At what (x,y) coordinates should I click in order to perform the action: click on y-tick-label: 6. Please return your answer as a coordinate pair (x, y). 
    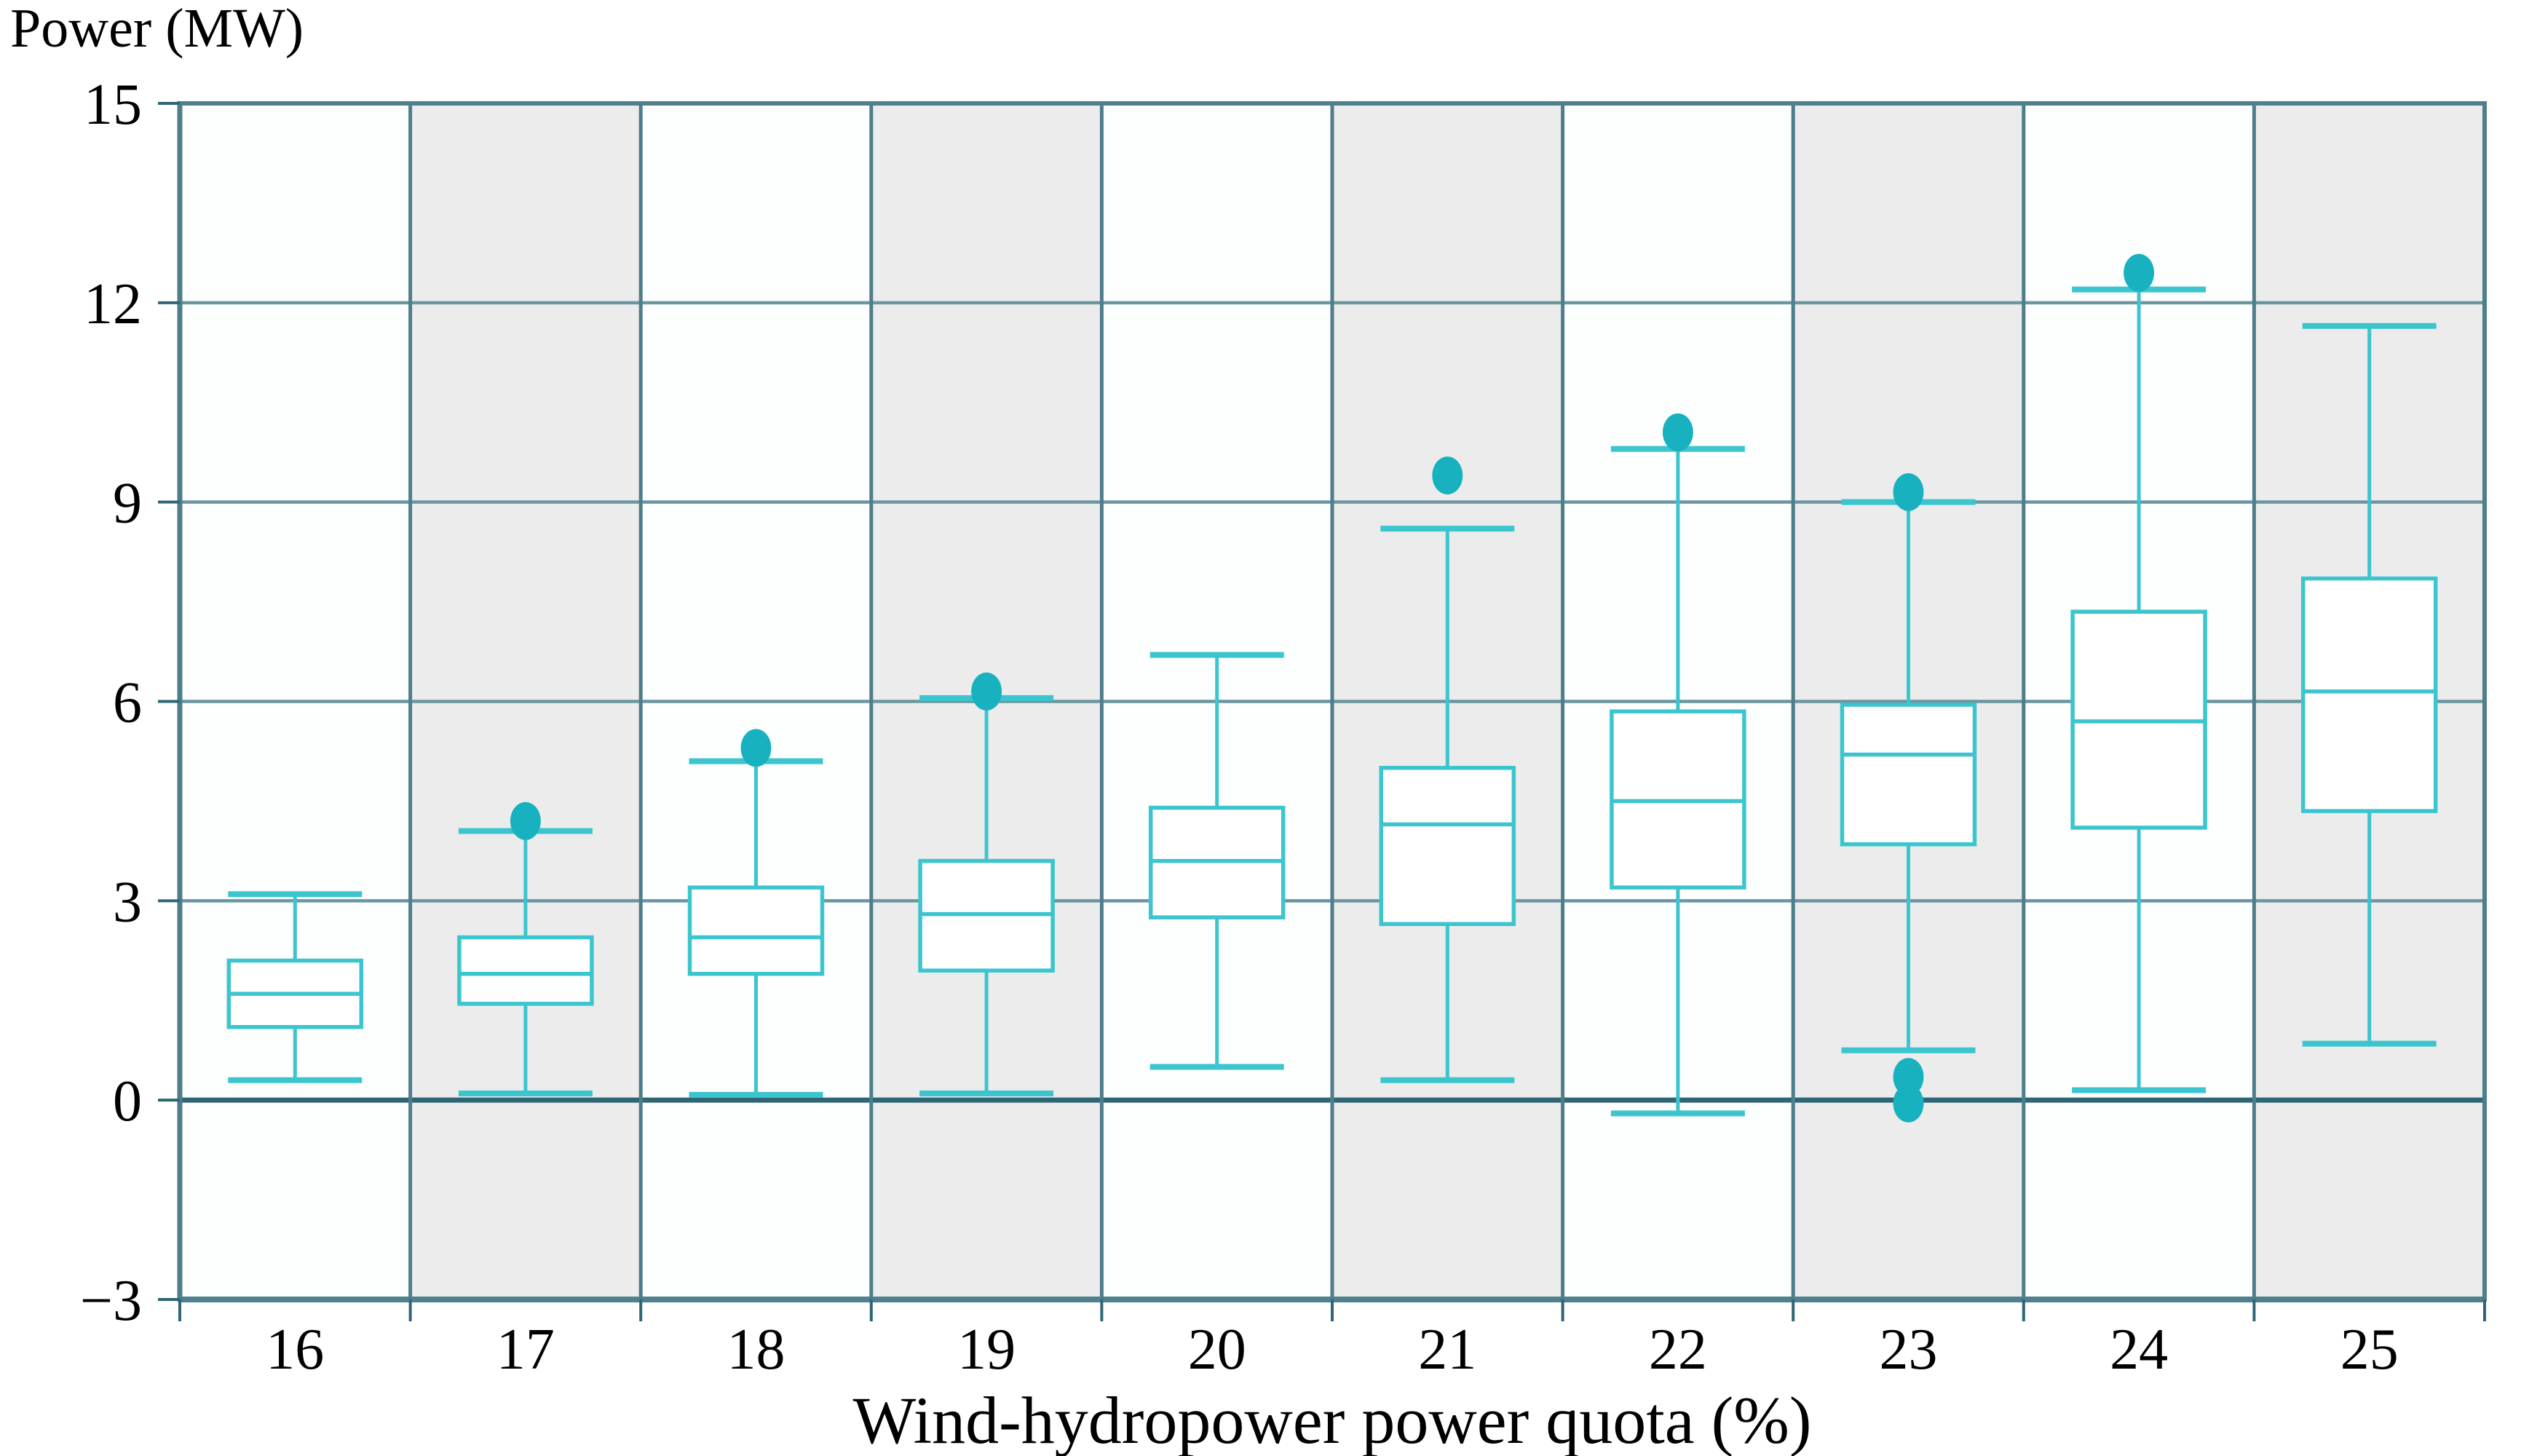
    Looking at the image, I should click on (127, 703).